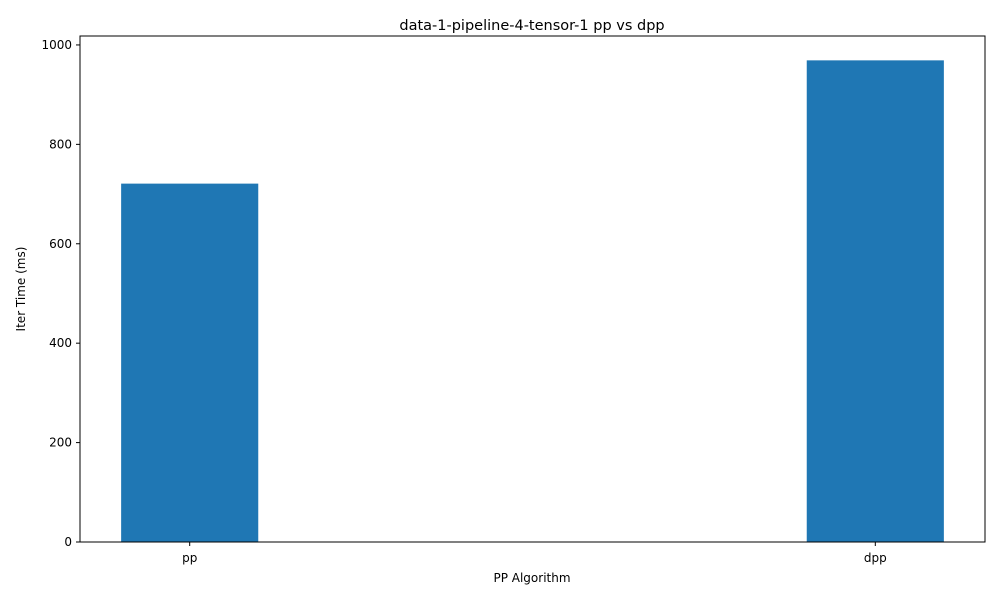  Describe the element at coordinates (21, 289) in the screenshot. I see `y-axis-label: Iter Time (ms)` at that location.